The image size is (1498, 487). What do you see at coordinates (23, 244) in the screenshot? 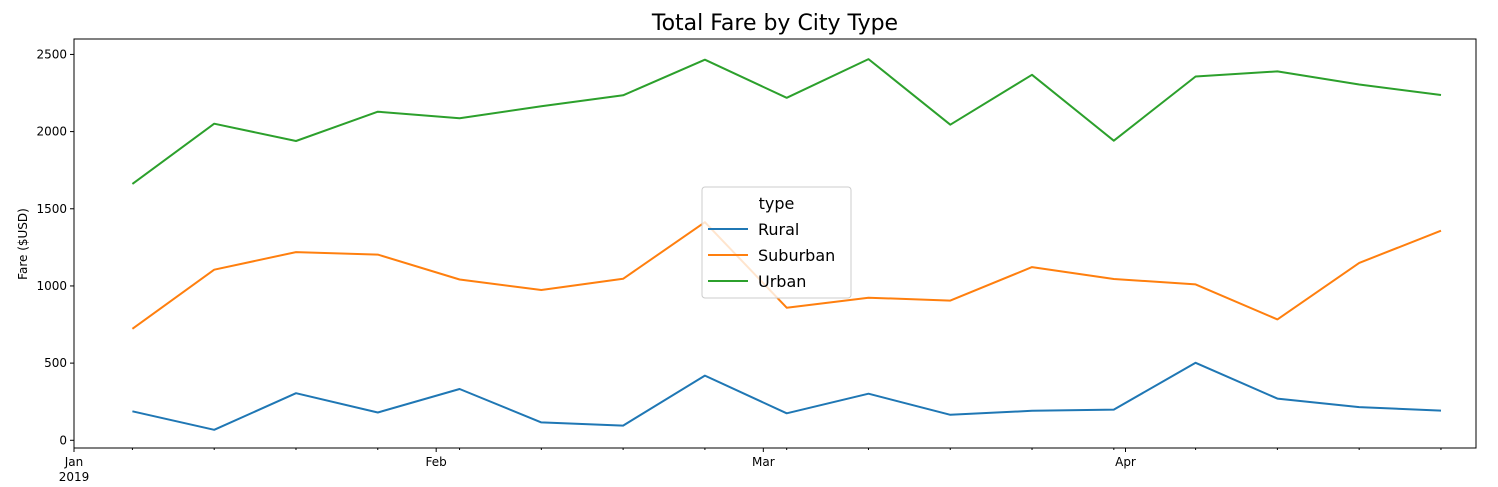
I see `y-axis-label: Fare ($USD)` at bounding box center [23, 244].